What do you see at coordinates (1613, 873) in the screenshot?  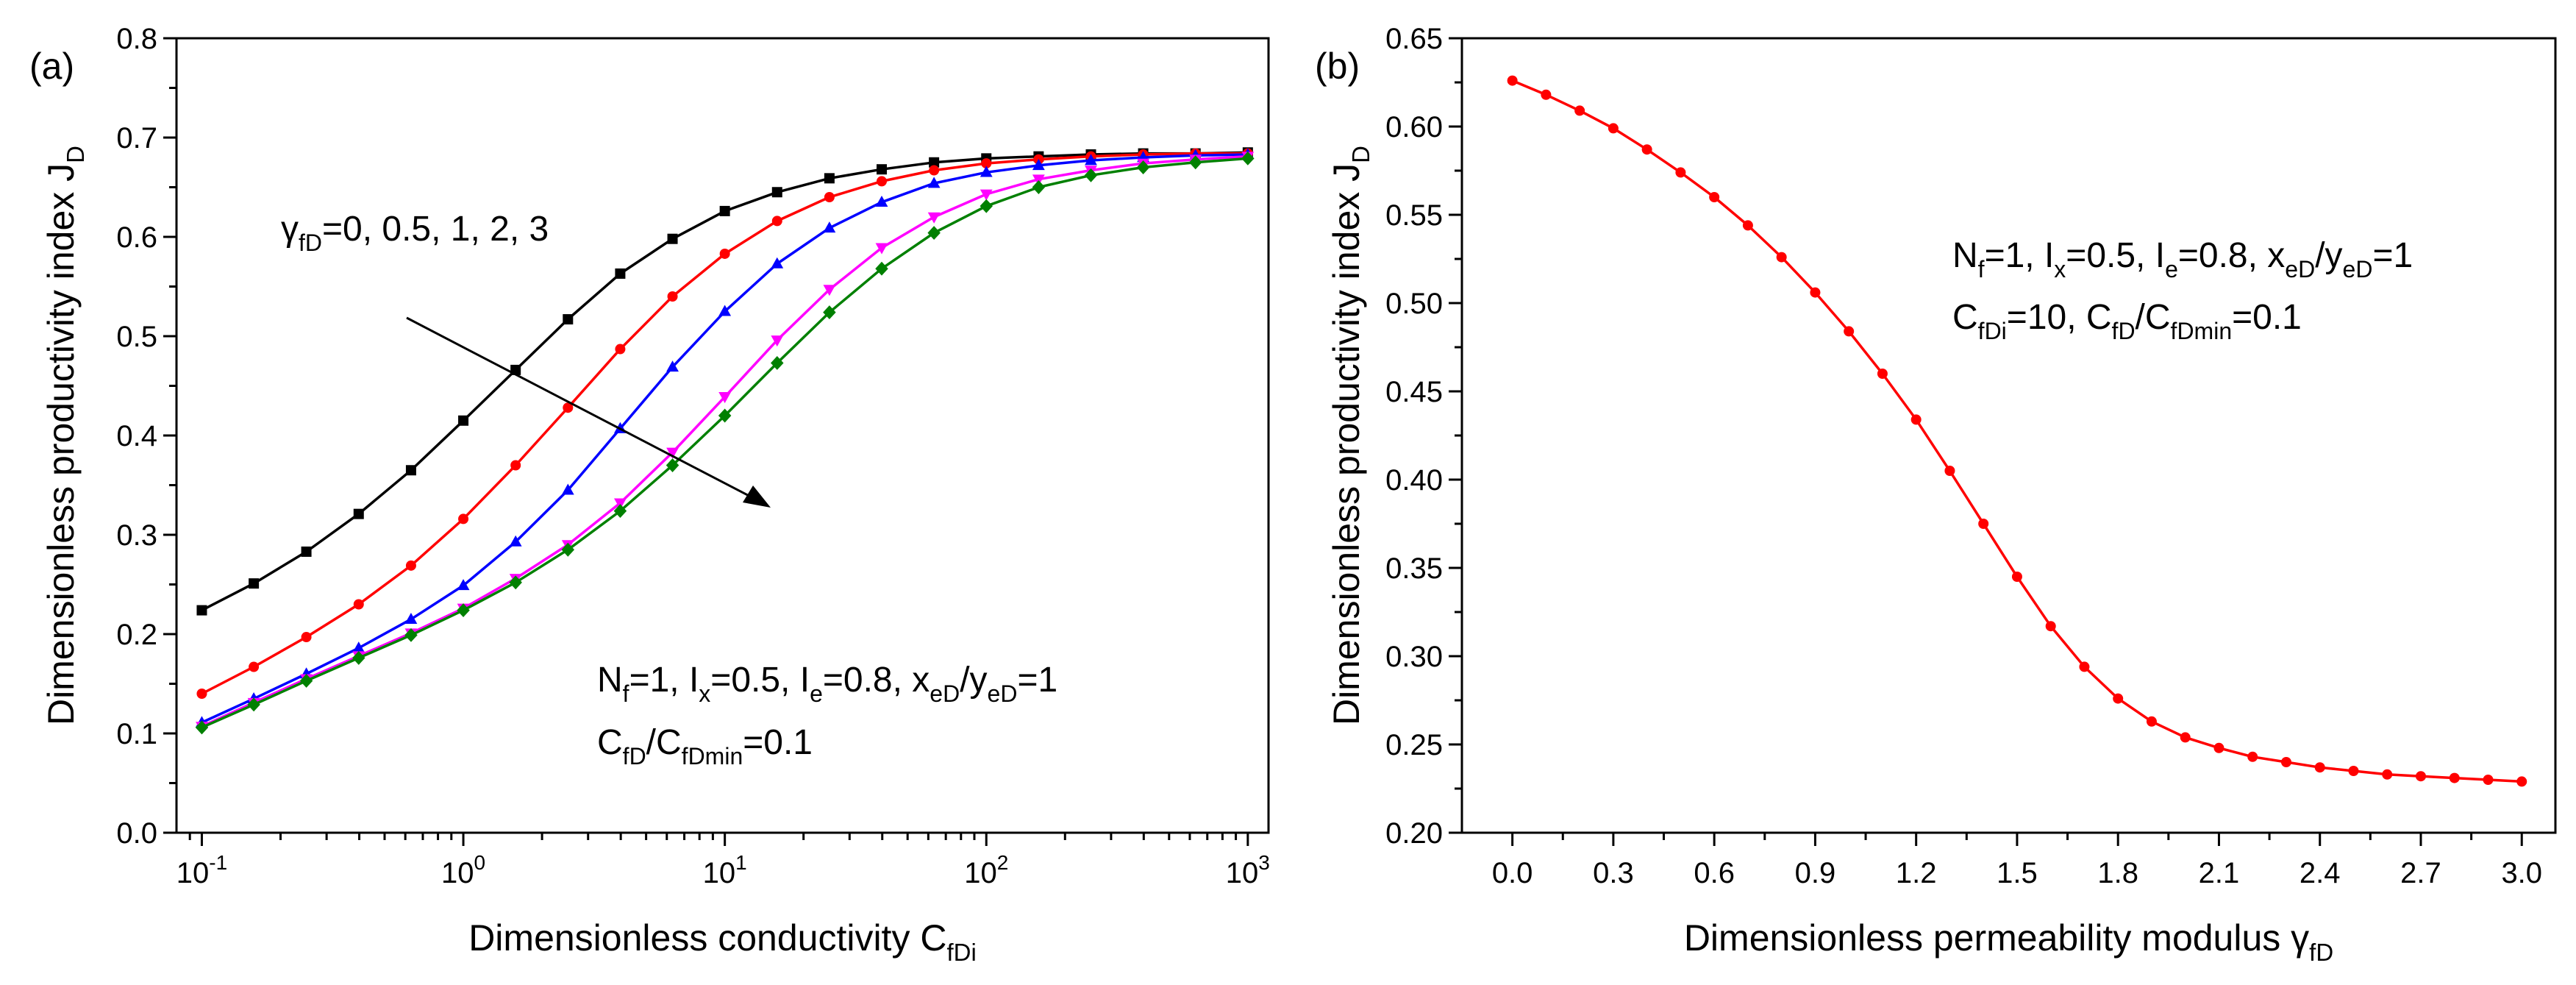 I see `x-tick-label: 0.3` at bounding box center [1613, 873].